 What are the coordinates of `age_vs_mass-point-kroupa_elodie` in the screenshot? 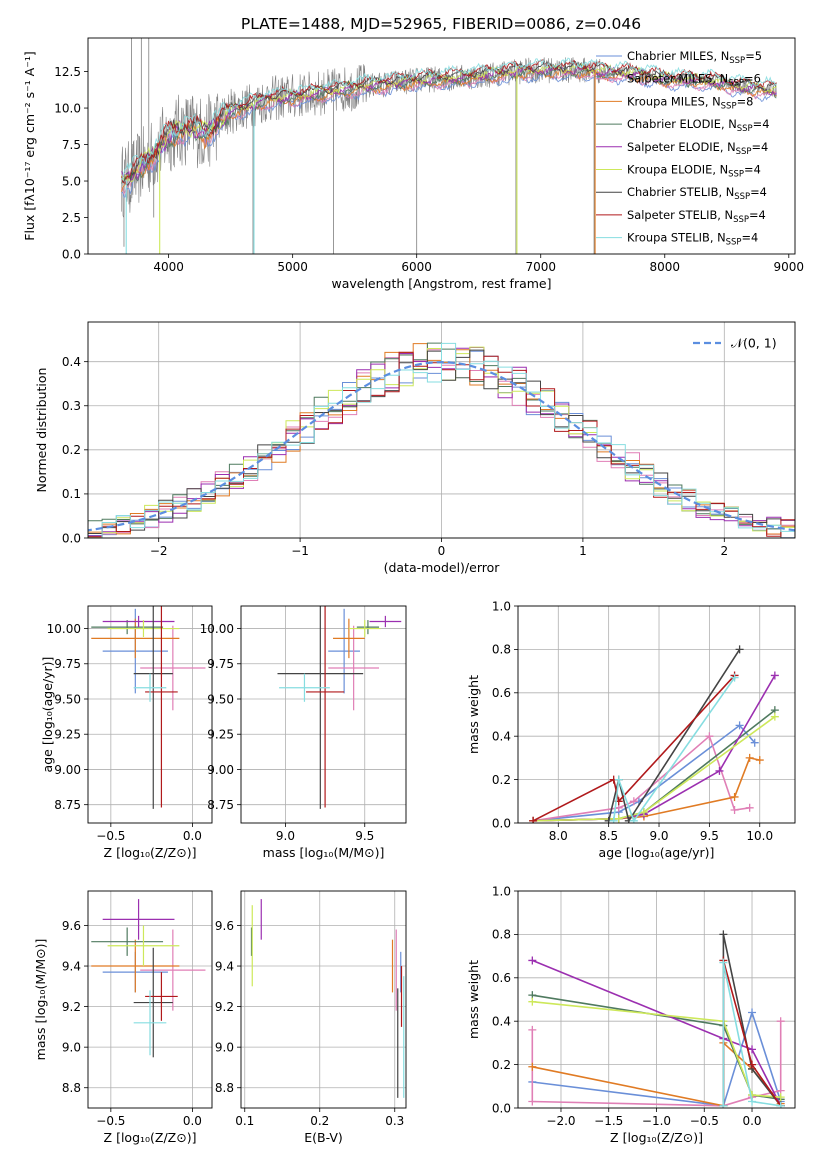 It's located at (364, 628).